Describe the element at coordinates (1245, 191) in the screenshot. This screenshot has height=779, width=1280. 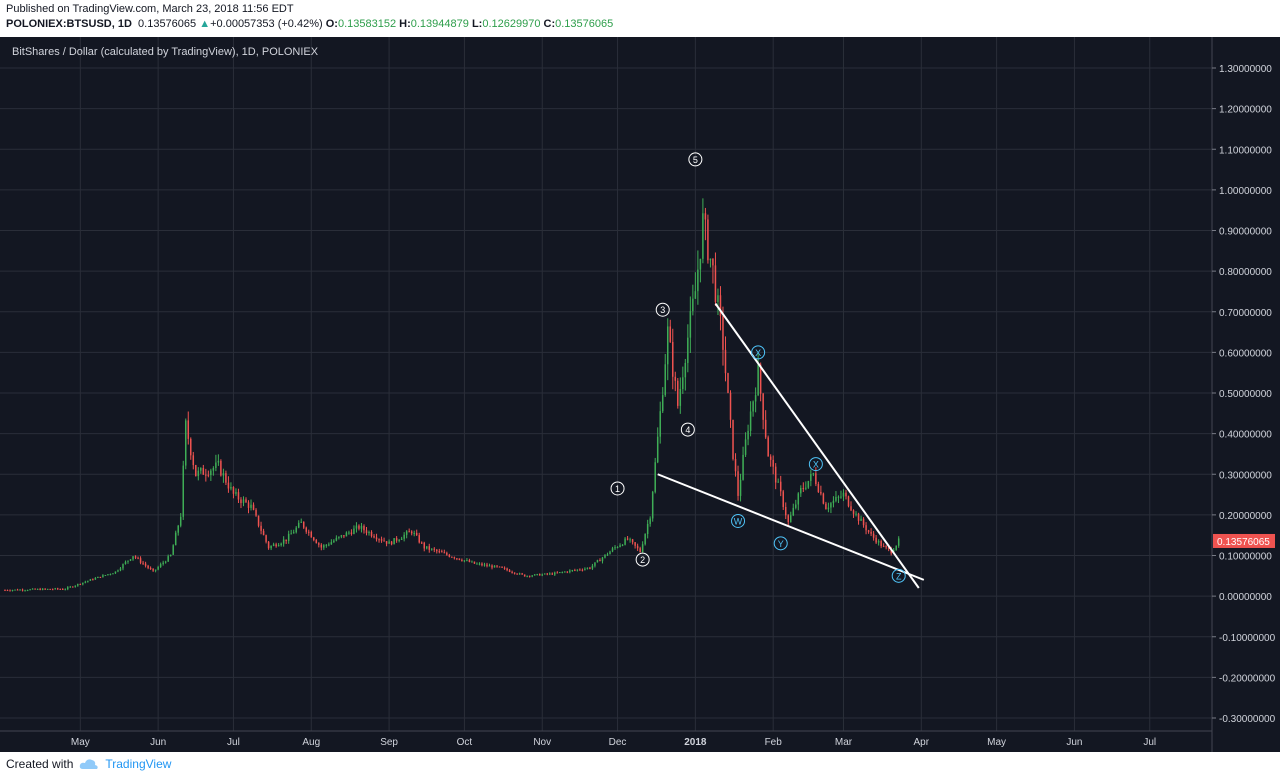
I see `price-tick-label: 1.00000000` at that location.